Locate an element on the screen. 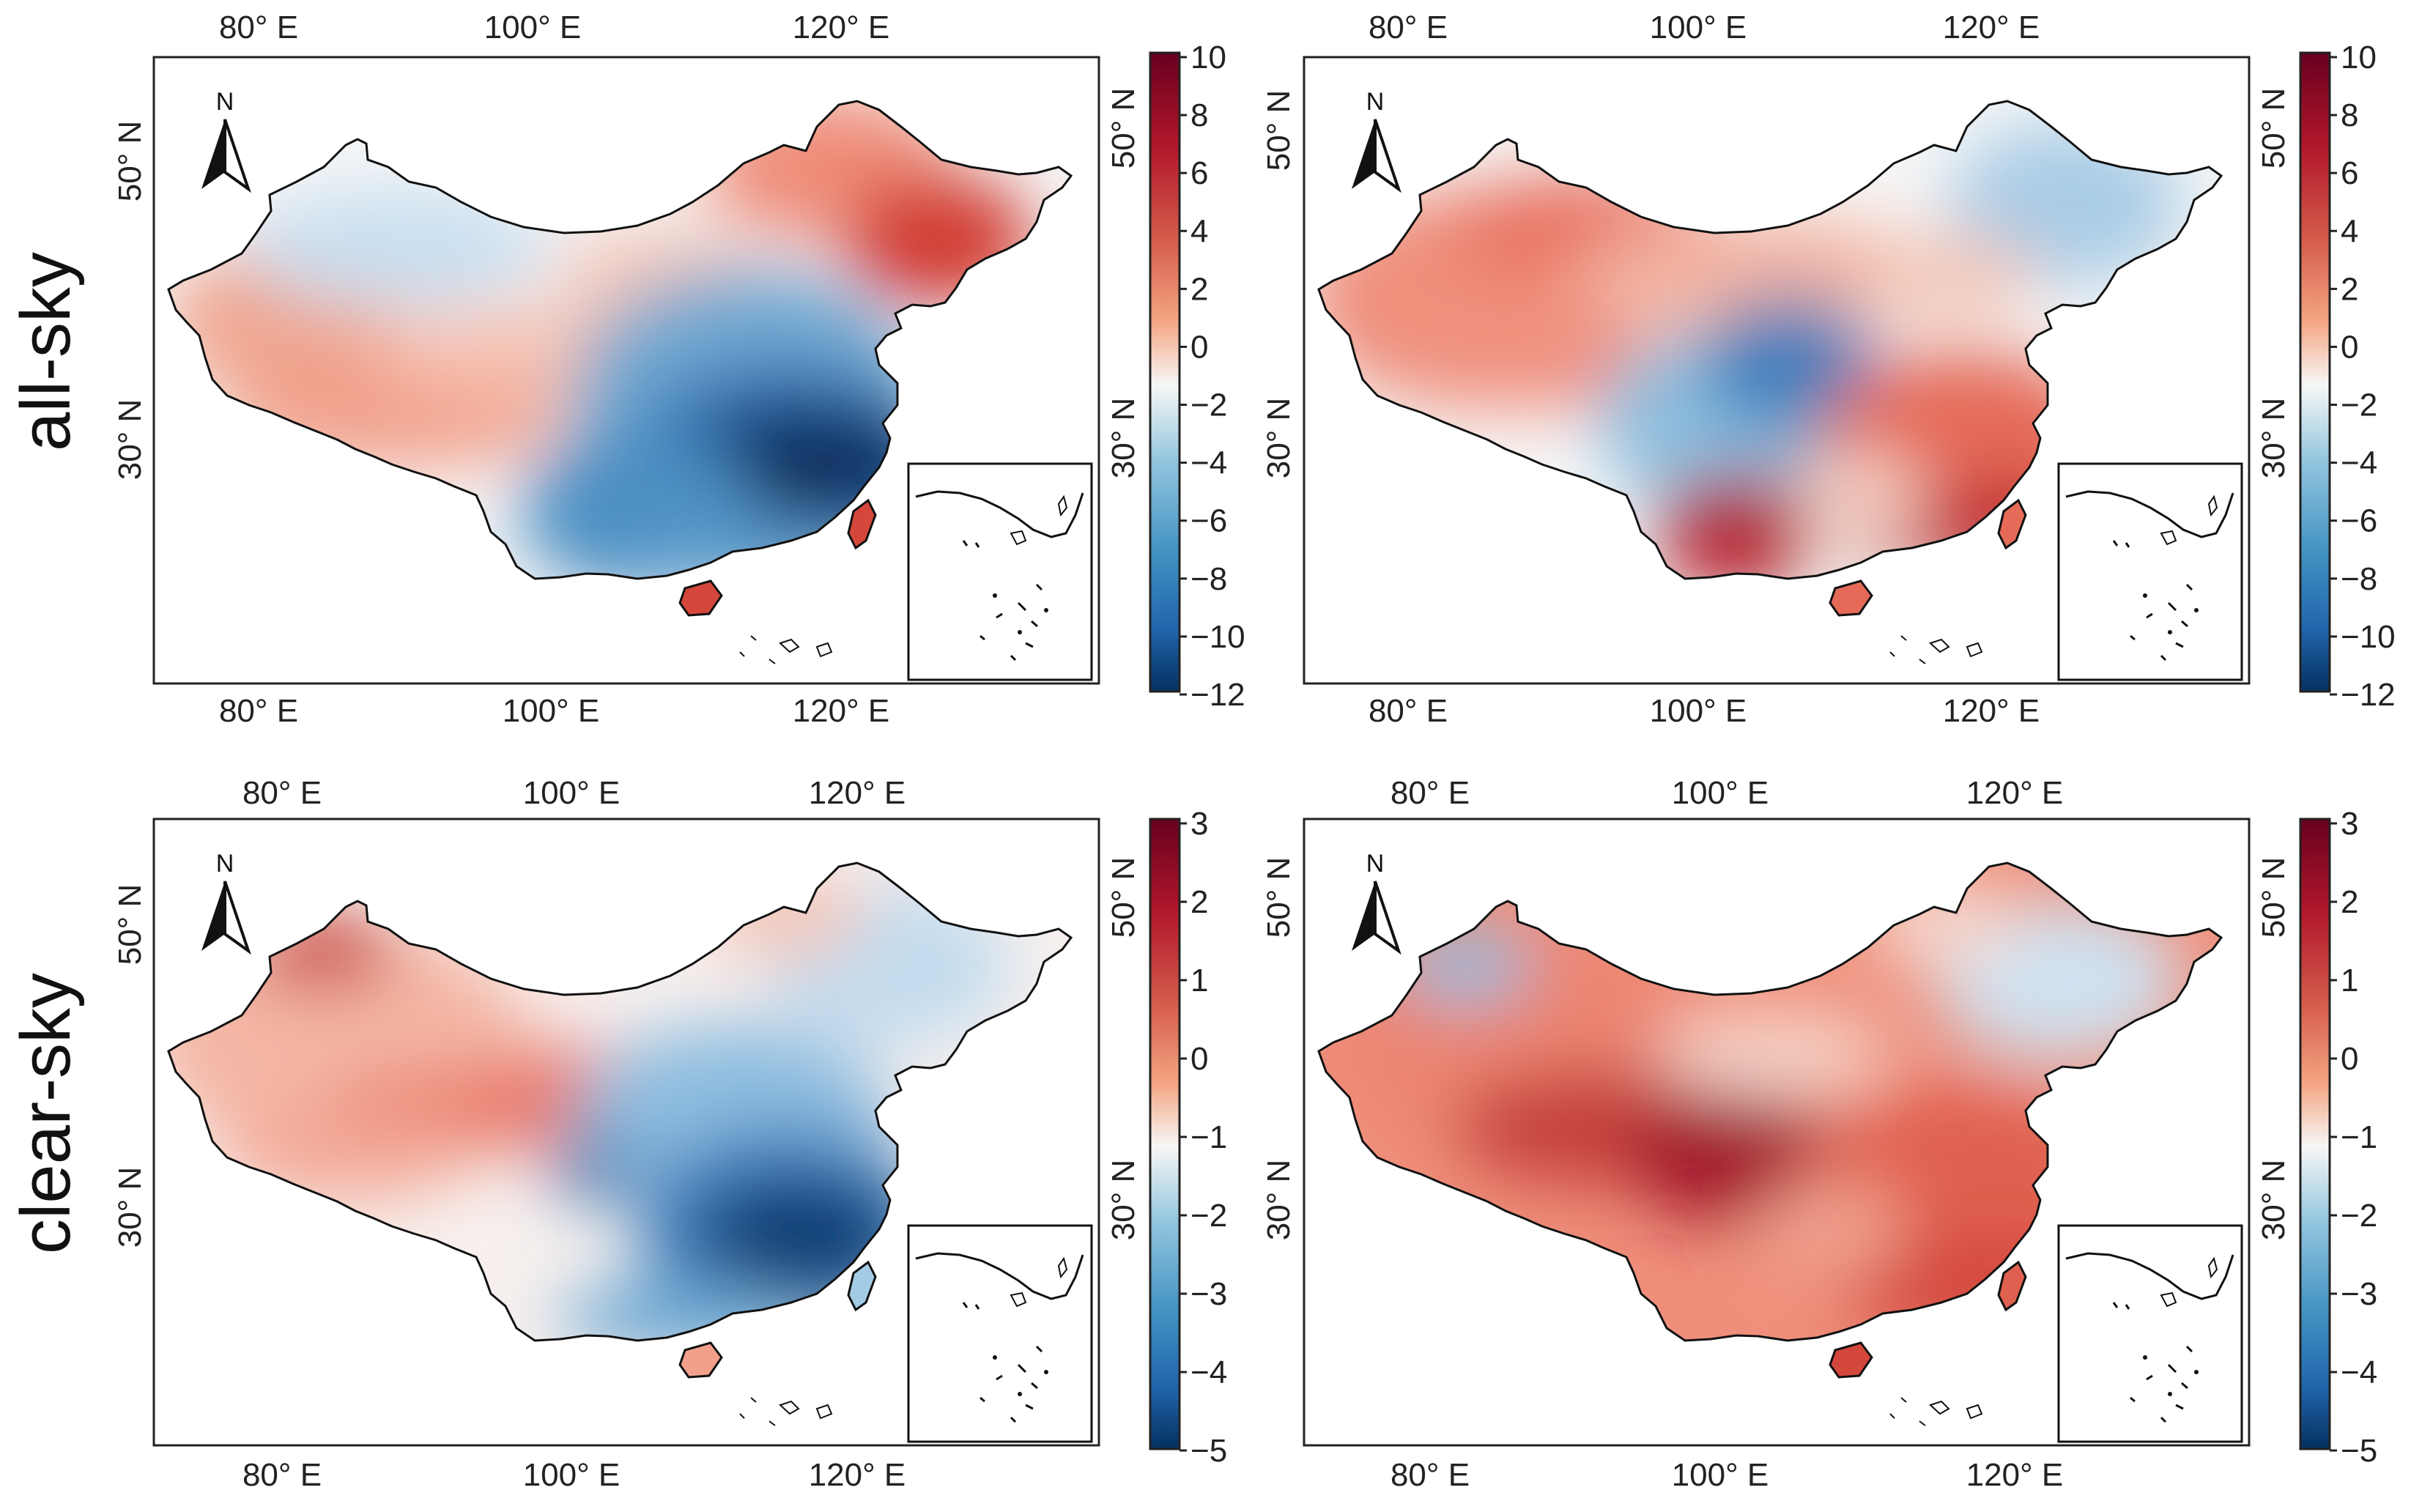  row-label-clear-sky: clear-sky is located at coordinates (46, 1113).